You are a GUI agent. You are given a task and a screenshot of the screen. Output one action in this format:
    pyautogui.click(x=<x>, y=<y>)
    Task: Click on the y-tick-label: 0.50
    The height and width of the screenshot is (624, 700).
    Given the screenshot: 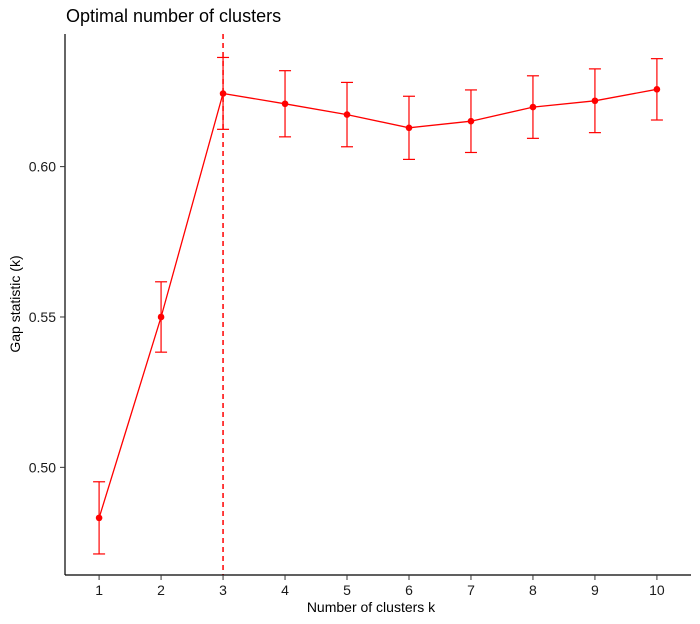 What is the action you would take?
    pyautogui.click(x=42, y=467)
    